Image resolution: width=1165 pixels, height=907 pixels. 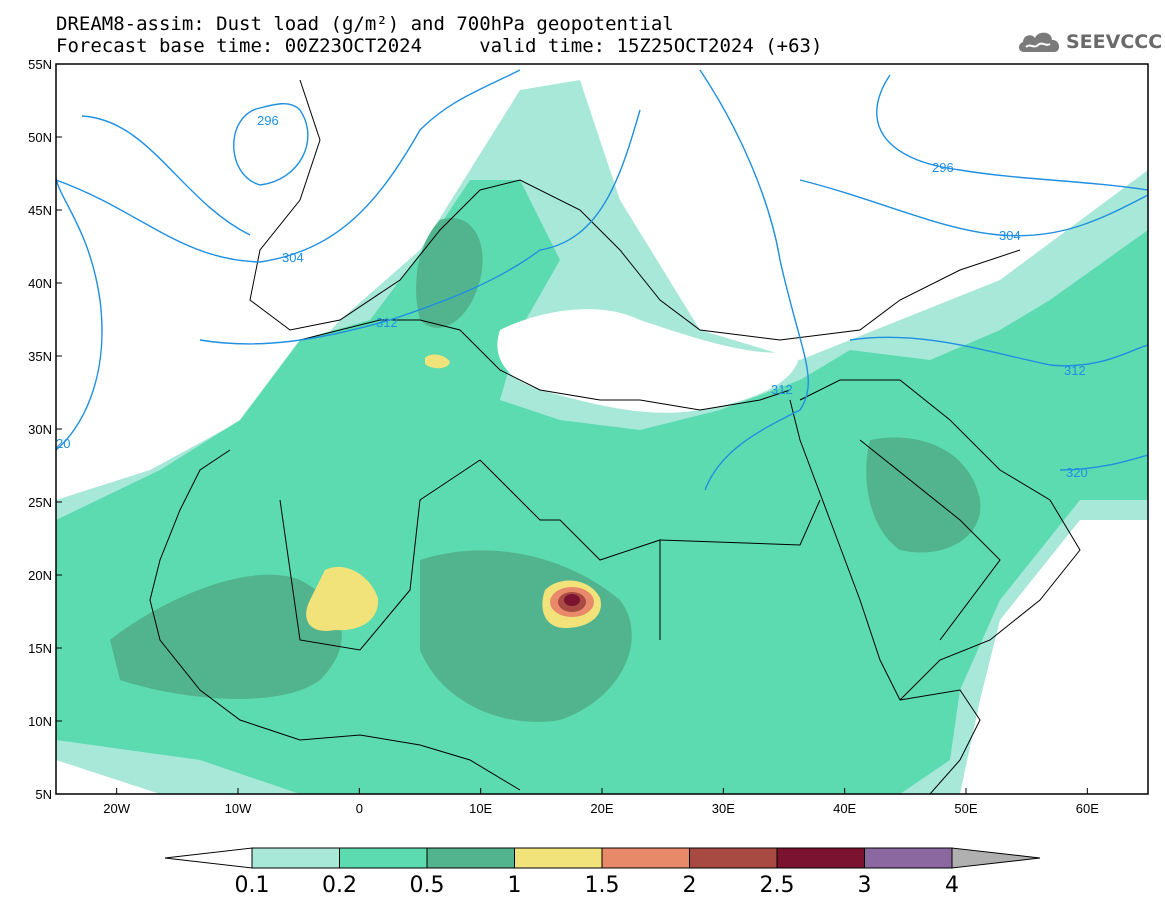 What do you see at coordinates (40, 210) in the screenshot?
I see `lat-tick-label: 45N` at bounding box center [40, 210].